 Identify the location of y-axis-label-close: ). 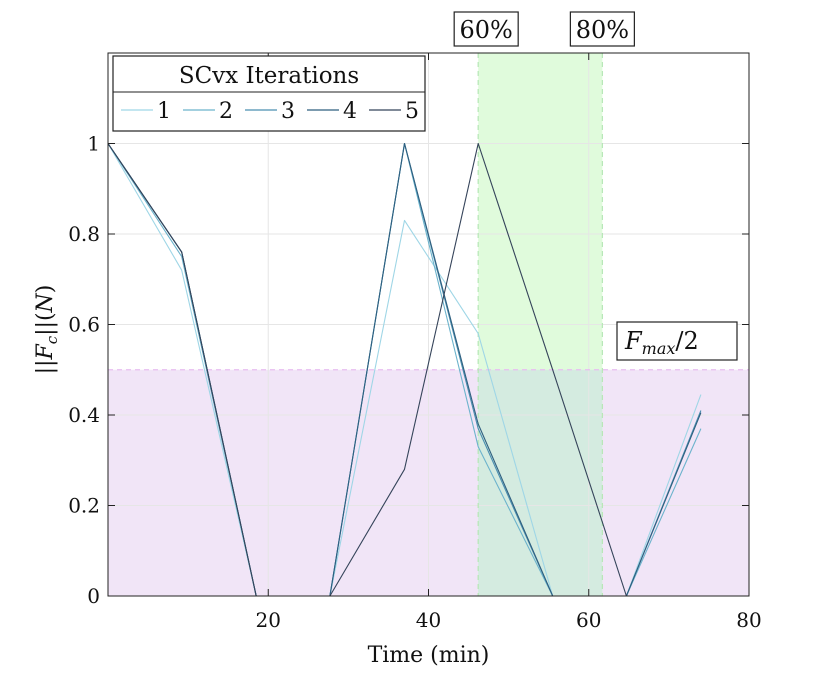
(45, 289).